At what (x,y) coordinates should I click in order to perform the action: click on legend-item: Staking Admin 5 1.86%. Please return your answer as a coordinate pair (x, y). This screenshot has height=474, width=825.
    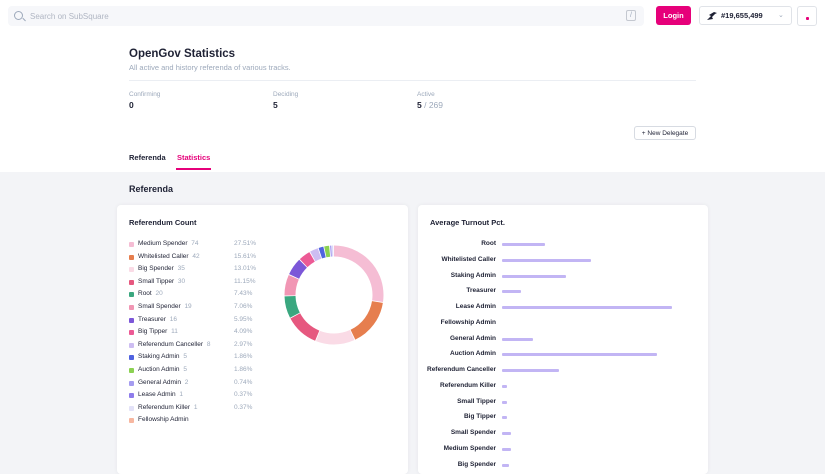
    Looking at the image, I should click on (194, 358).